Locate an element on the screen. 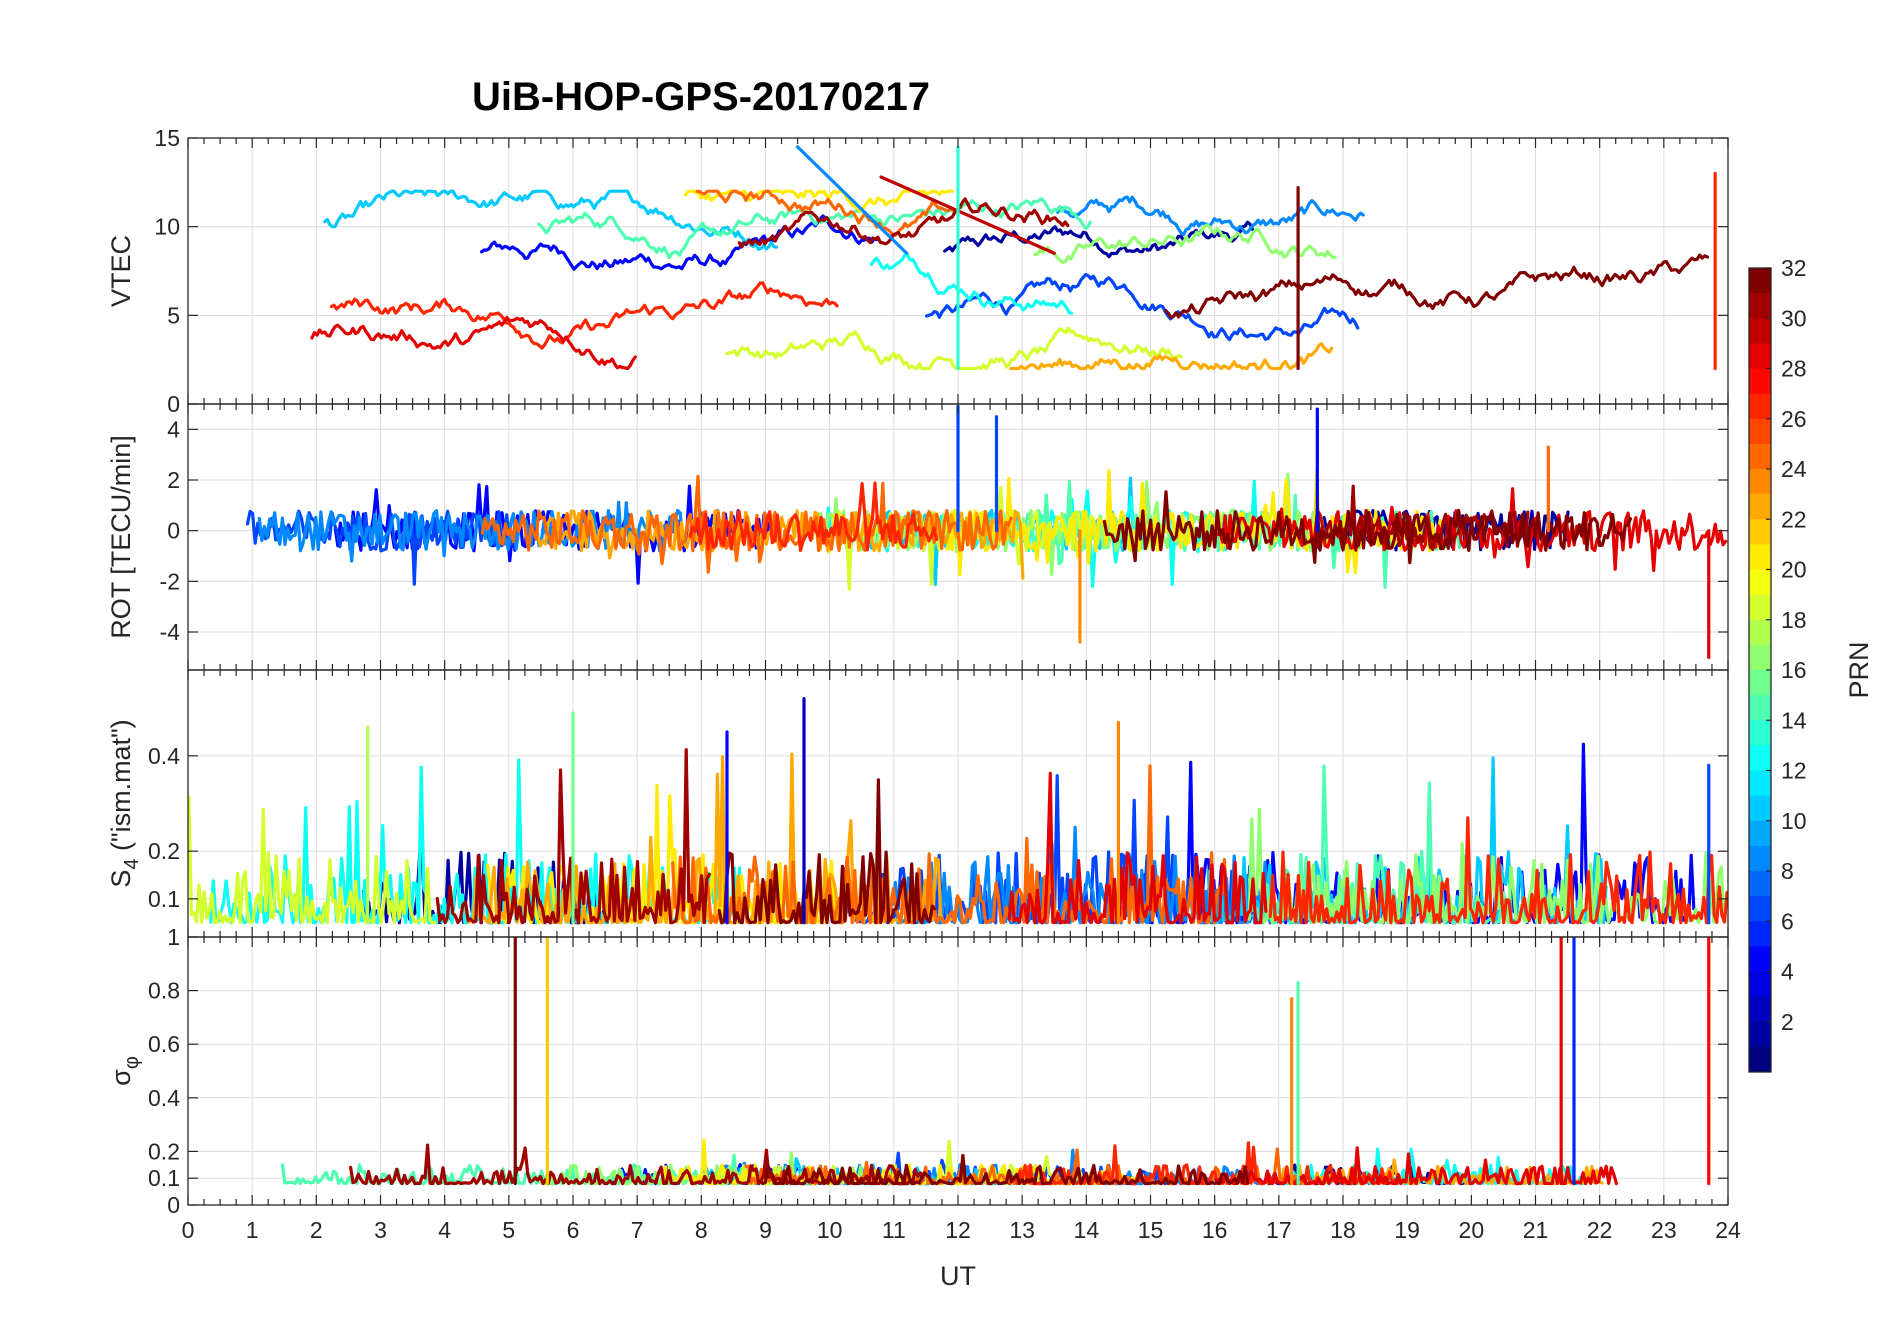 The height and width of the screenshot is (1335, 1902). colorbar-tick-label: 22 is located at coordinates (1794, 519).